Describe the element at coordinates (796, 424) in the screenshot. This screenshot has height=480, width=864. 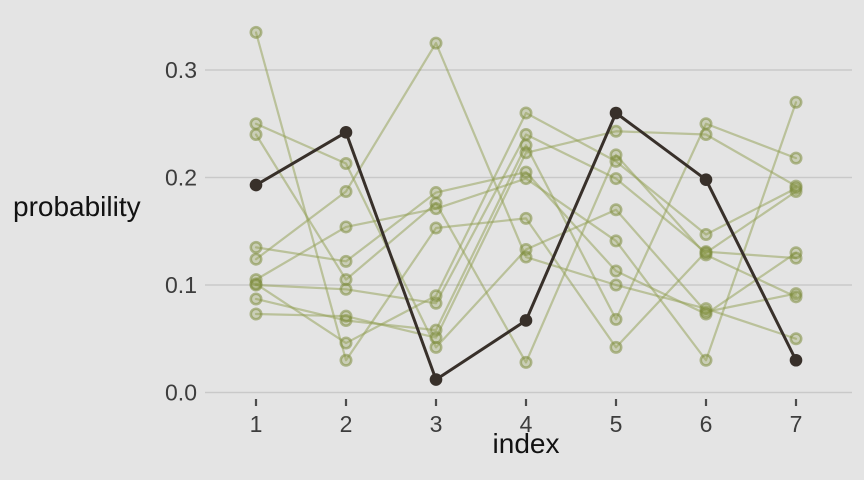
I see `x-tick-label: 7` at that location.